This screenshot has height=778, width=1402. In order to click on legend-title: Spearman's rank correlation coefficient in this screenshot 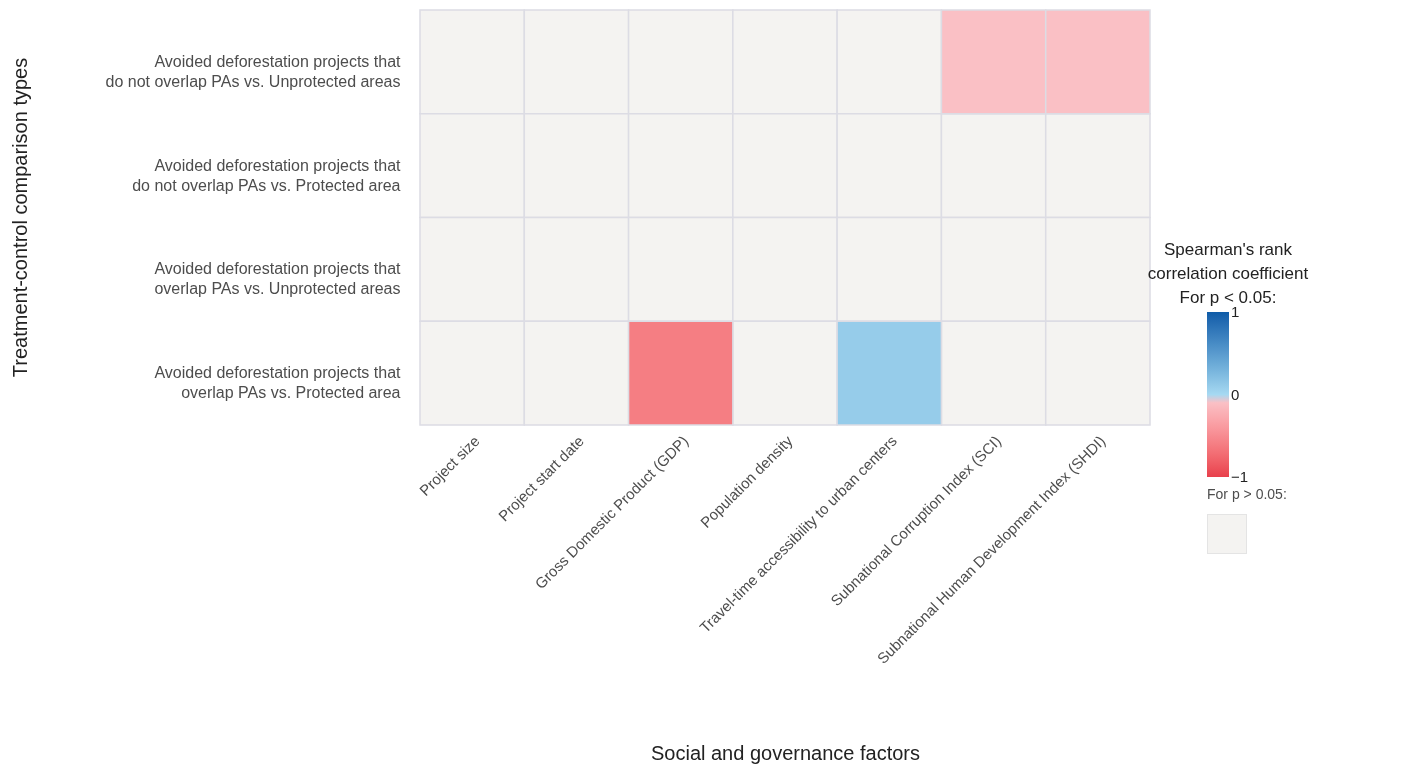, I will do `click(1228, 261)`.